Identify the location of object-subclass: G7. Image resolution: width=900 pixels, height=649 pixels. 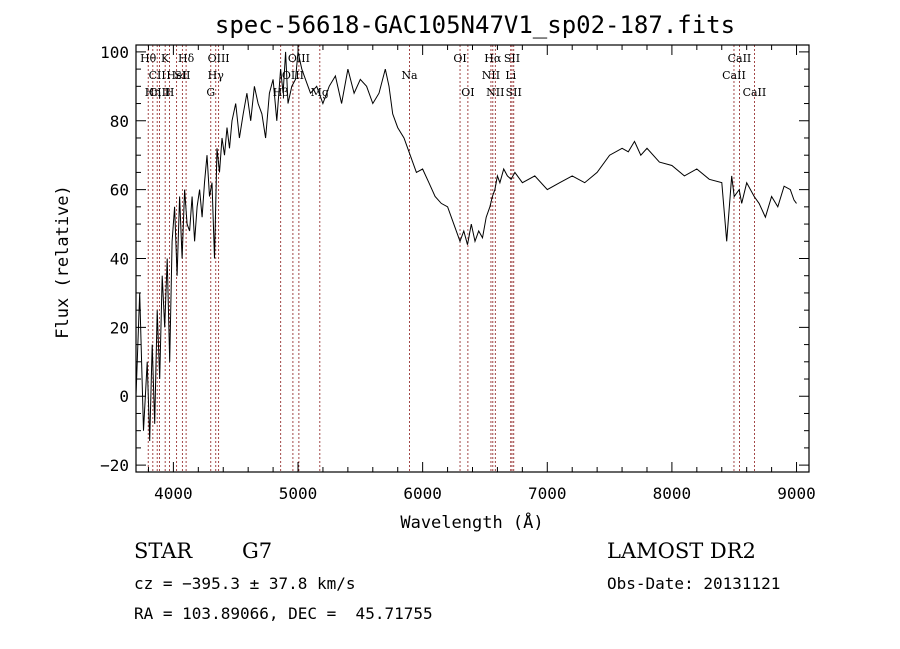
(257, 551).